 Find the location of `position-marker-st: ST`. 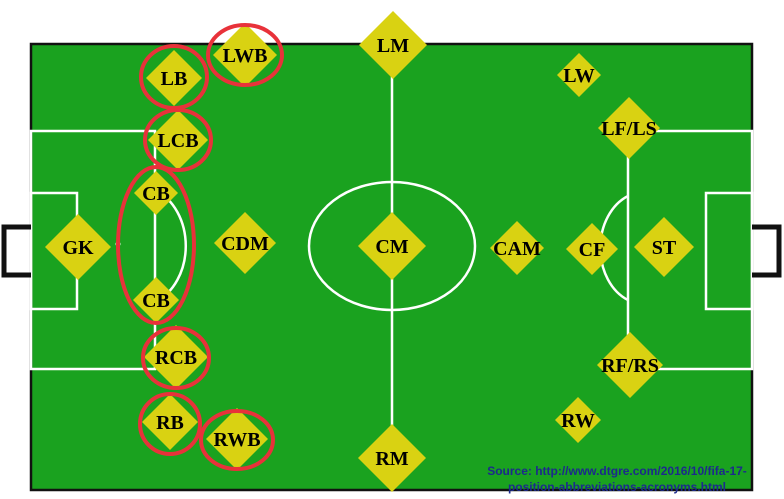

position-marker-st: ST is located at coordinates (664, 247).